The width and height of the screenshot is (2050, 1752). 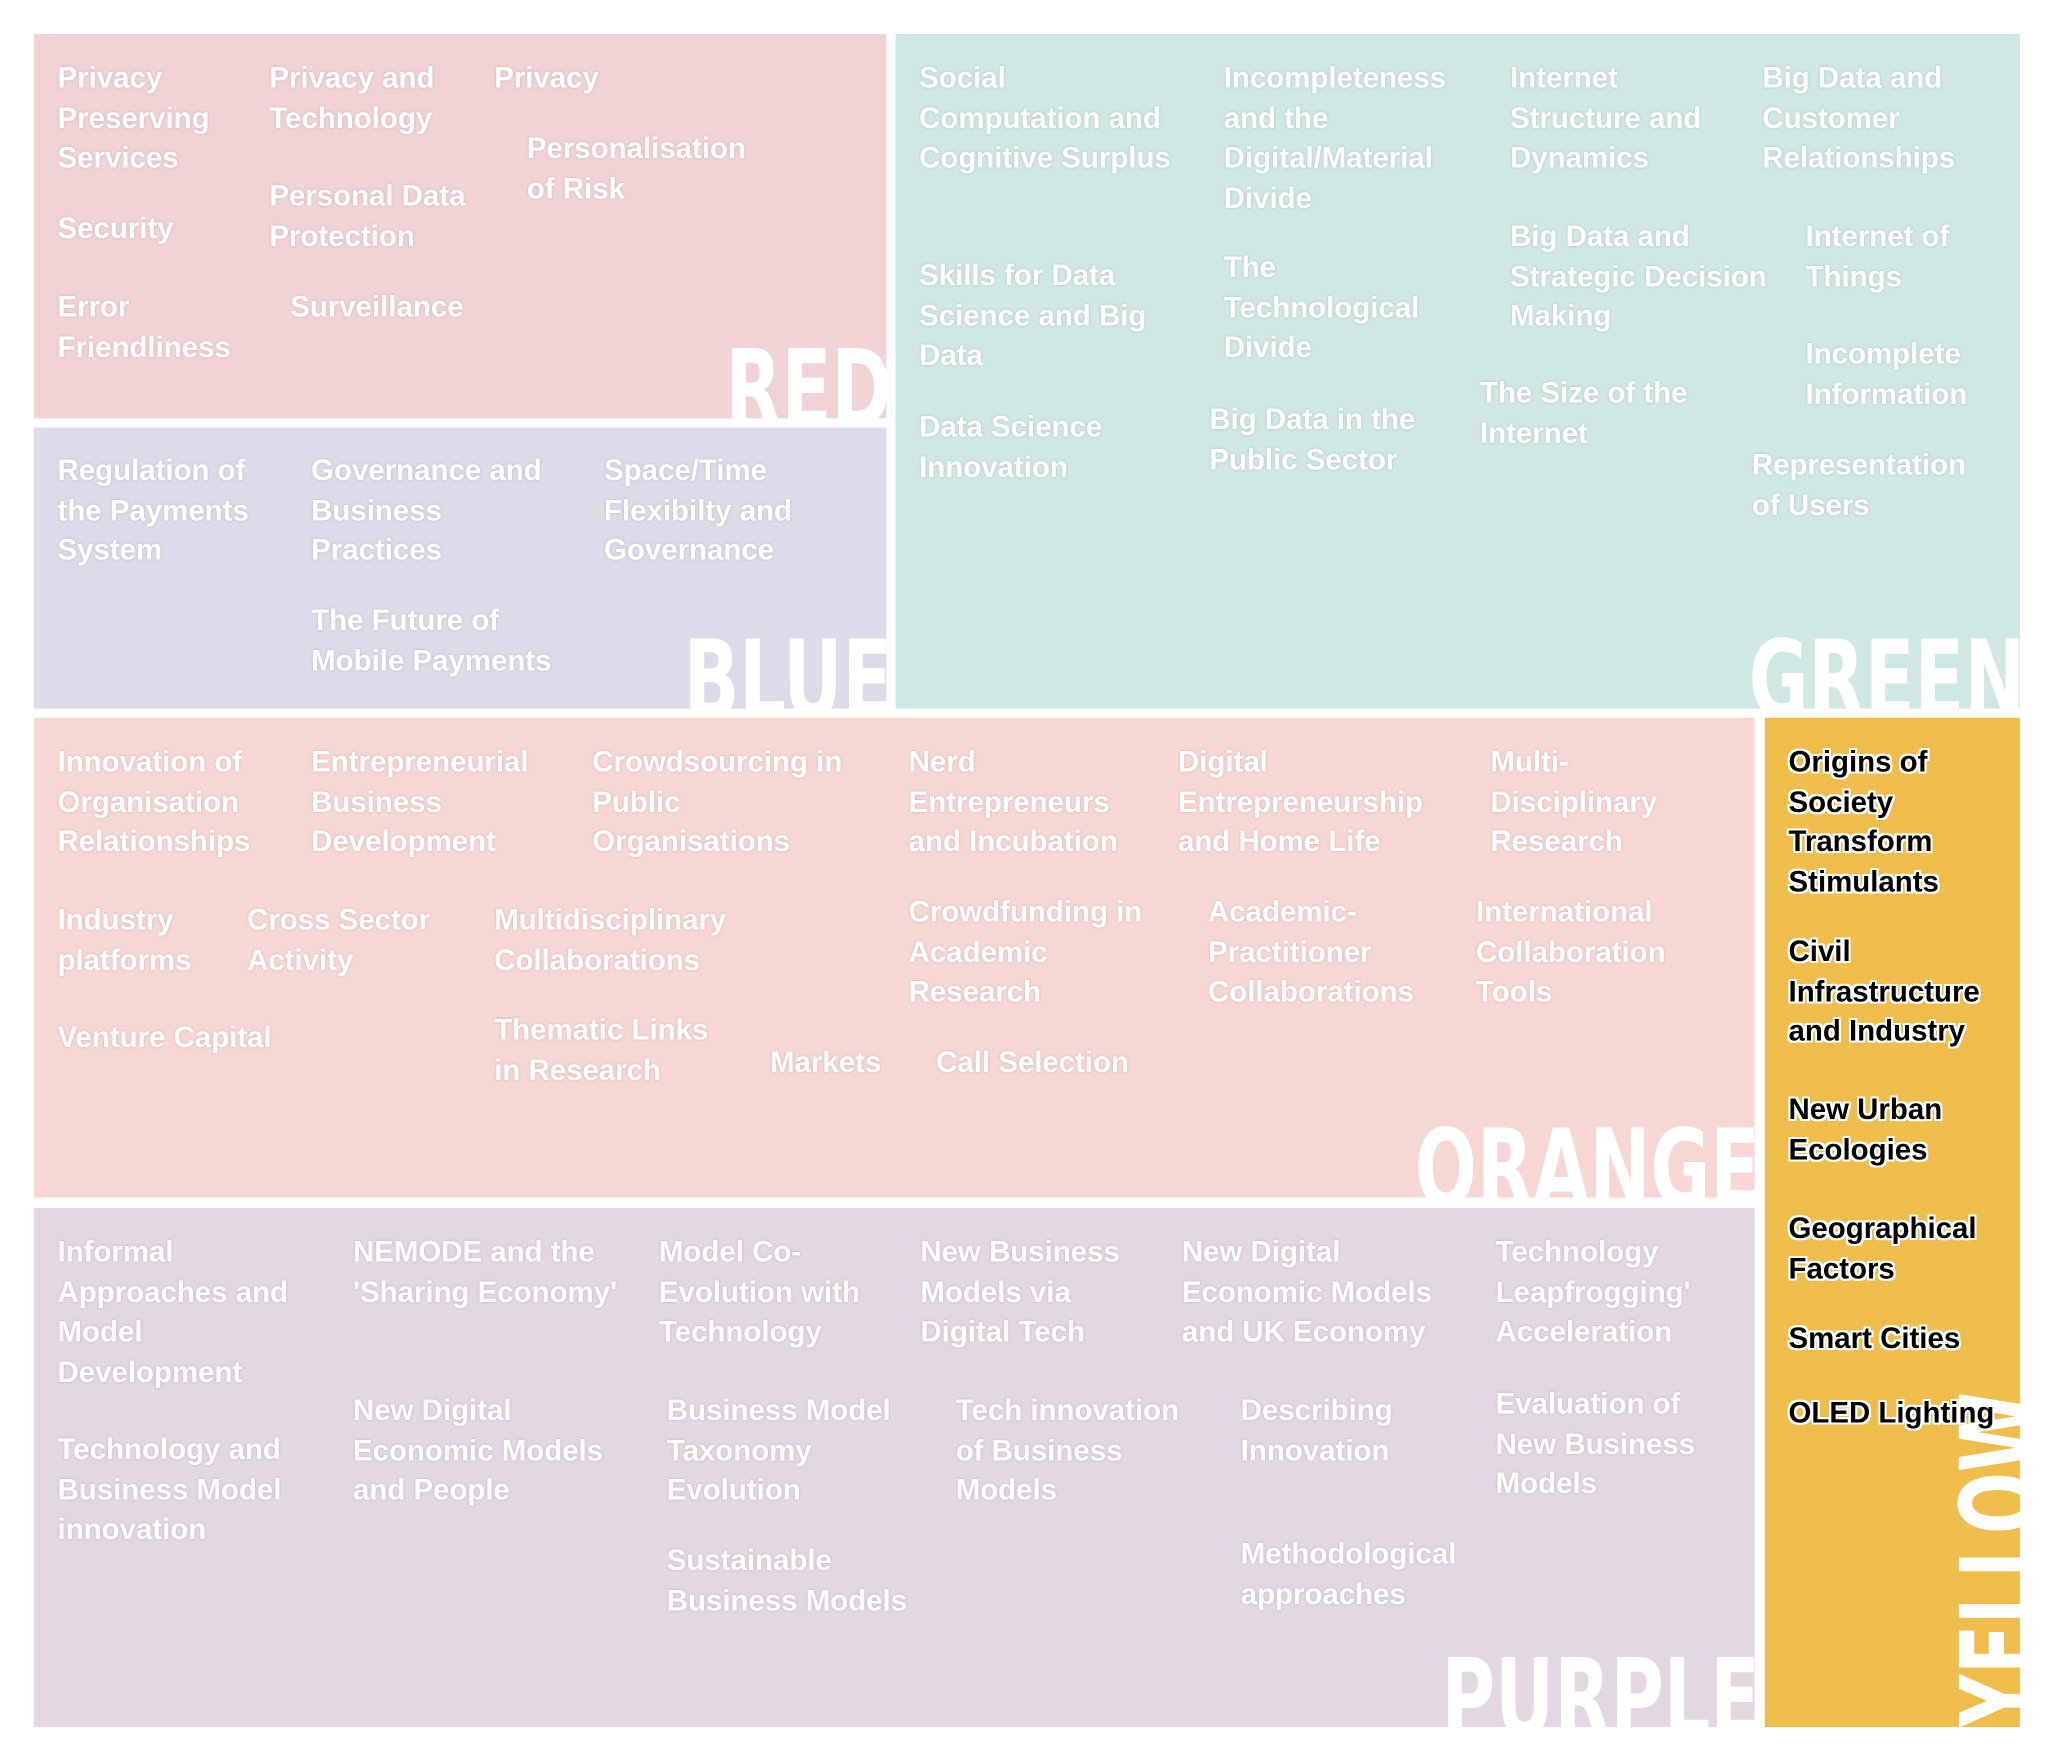 What do you see at coordinates (1606, 117) in the screenshot?
I see `topic: Internet Structure and Dynamics` at bounding box center [1606, 117].